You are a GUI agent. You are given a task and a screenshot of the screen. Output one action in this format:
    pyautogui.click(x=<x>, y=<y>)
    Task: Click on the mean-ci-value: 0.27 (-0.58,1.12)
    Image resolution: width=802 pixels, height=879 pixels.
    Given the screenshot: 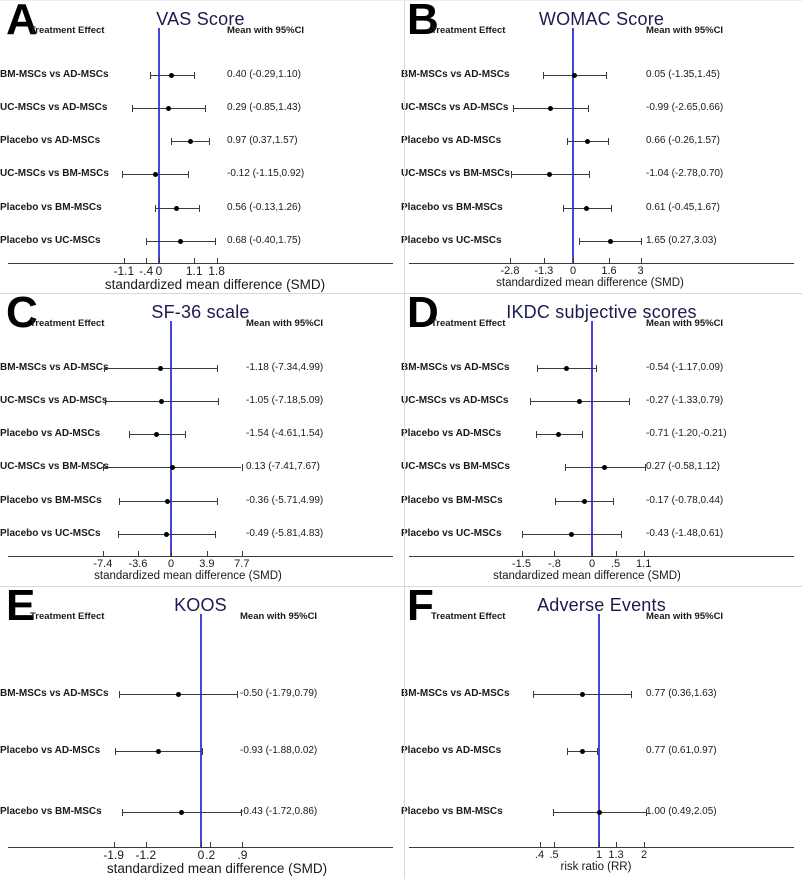 What is the action you would take?
    pyautogui.click(x=683, y=466)
    